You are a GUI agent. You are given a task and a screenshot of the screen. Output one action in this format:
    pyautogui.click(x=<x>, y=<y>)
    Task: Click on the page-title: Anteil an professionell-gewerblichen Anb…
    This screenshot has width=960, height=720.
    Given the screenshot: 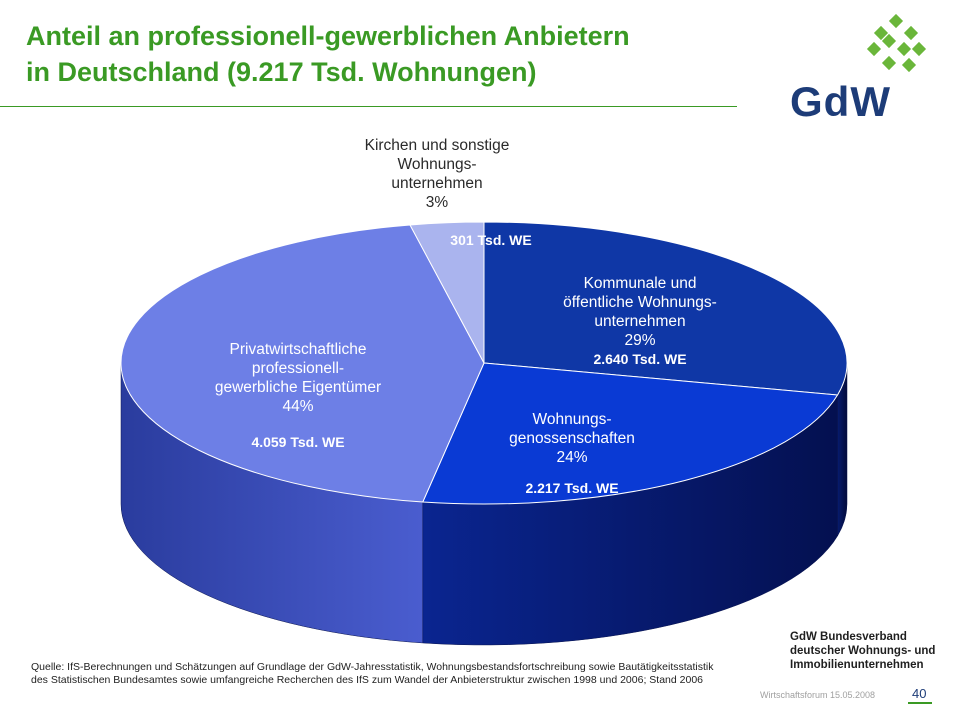 What is the action you would take?
    pyautogui.click(x=426, y=54)
    